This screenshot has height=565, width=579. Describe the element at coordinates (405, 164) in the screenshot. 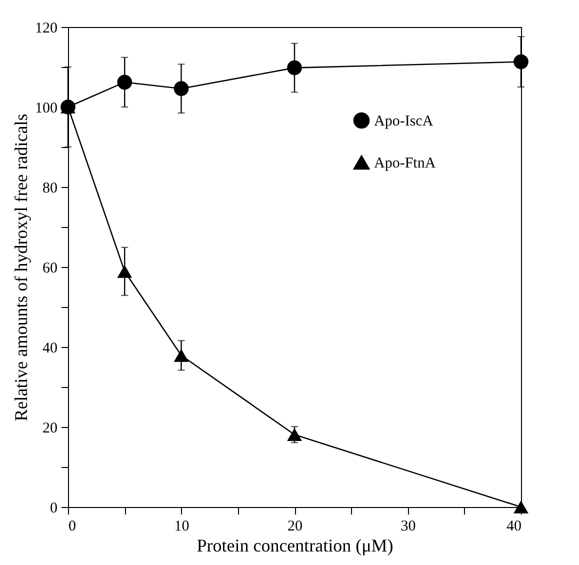

I see `legend-label: Apo-FtnA` at that location.